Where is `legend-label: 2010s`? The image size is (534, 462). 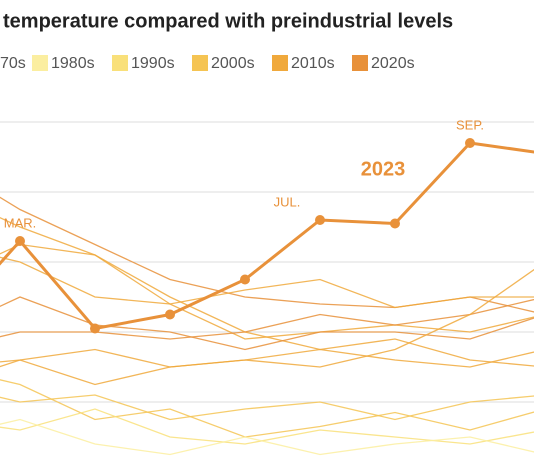
legend-label: 2010s is located at coordinates (313, 63).